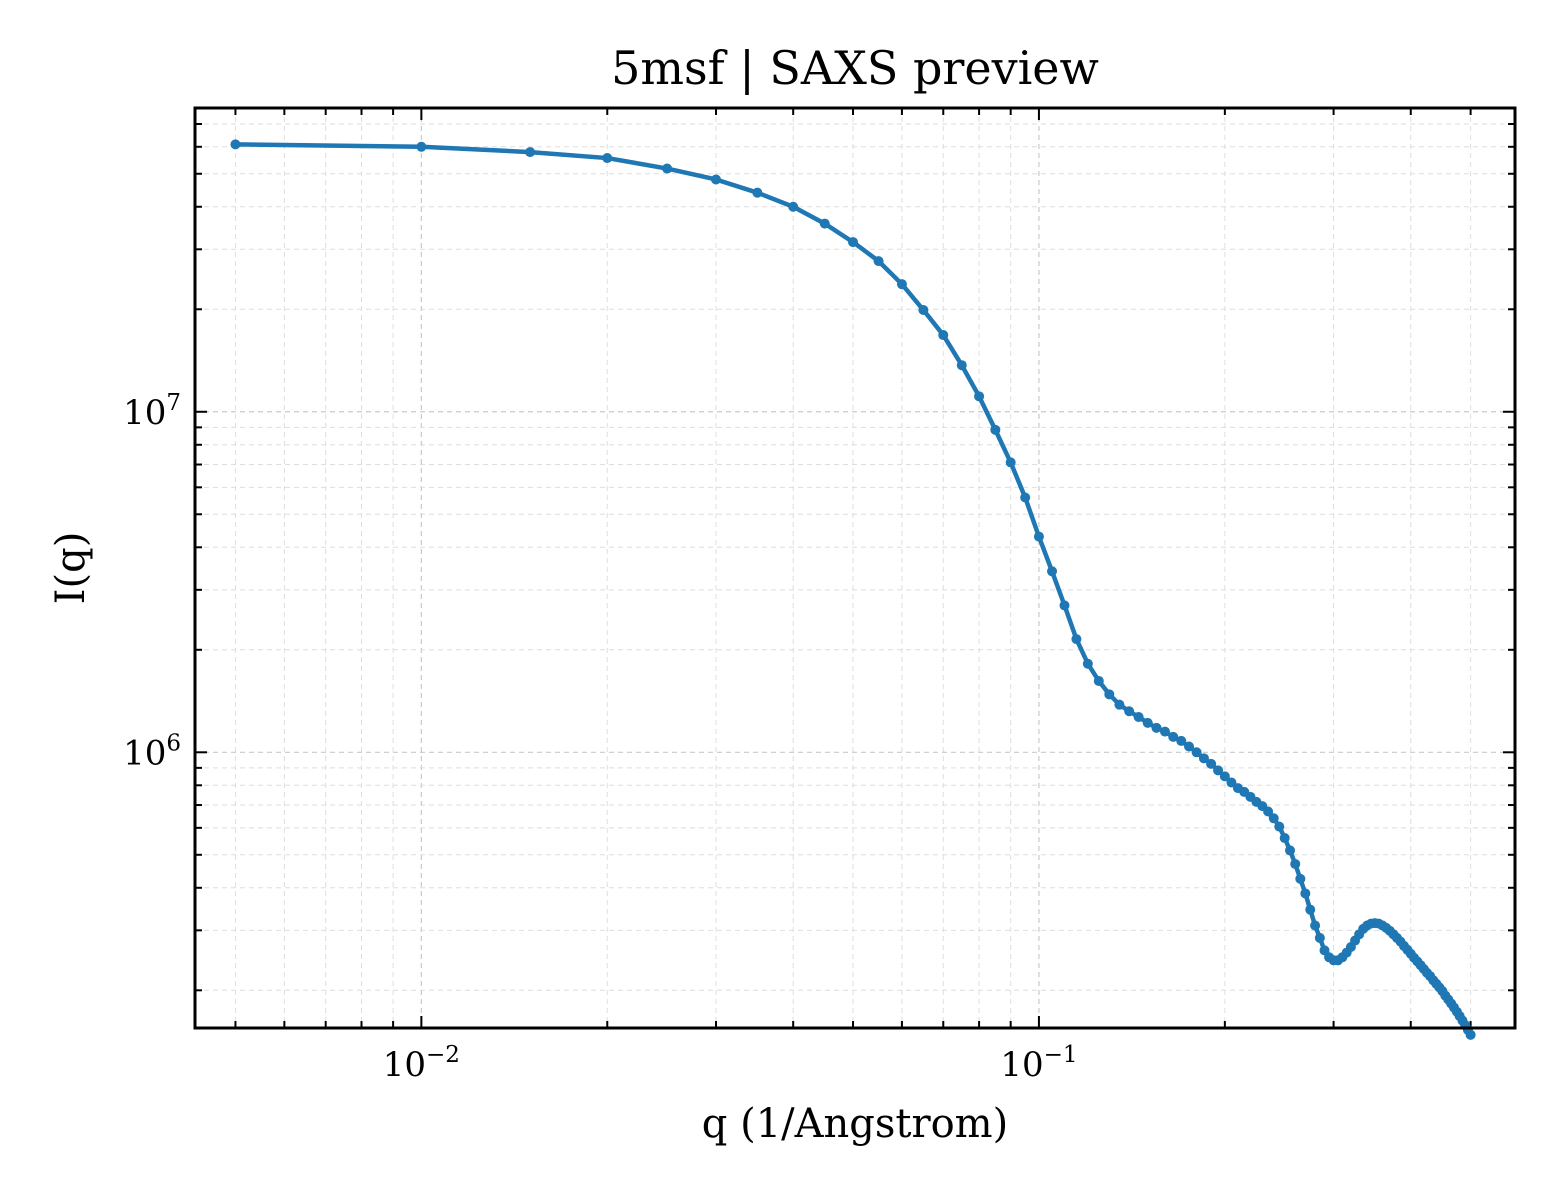  Describe the element at coordinates (71, 568) in the screenshot. I see `y-axis-label: I(q)` at that location.